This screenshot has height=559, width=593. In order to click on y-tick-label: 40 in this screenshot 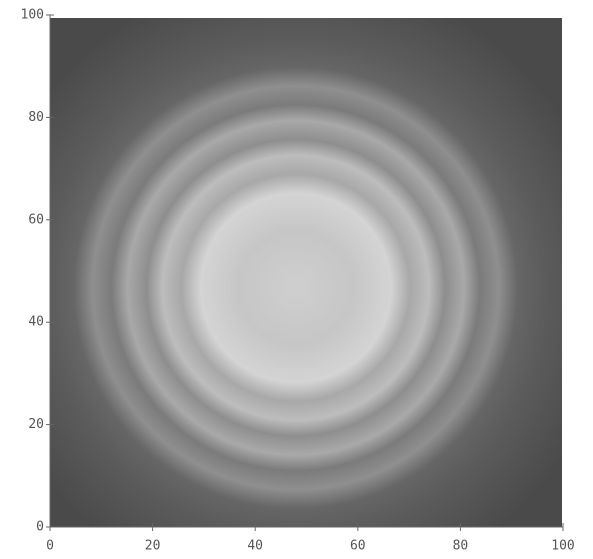, I will do `click(36, 322)`.